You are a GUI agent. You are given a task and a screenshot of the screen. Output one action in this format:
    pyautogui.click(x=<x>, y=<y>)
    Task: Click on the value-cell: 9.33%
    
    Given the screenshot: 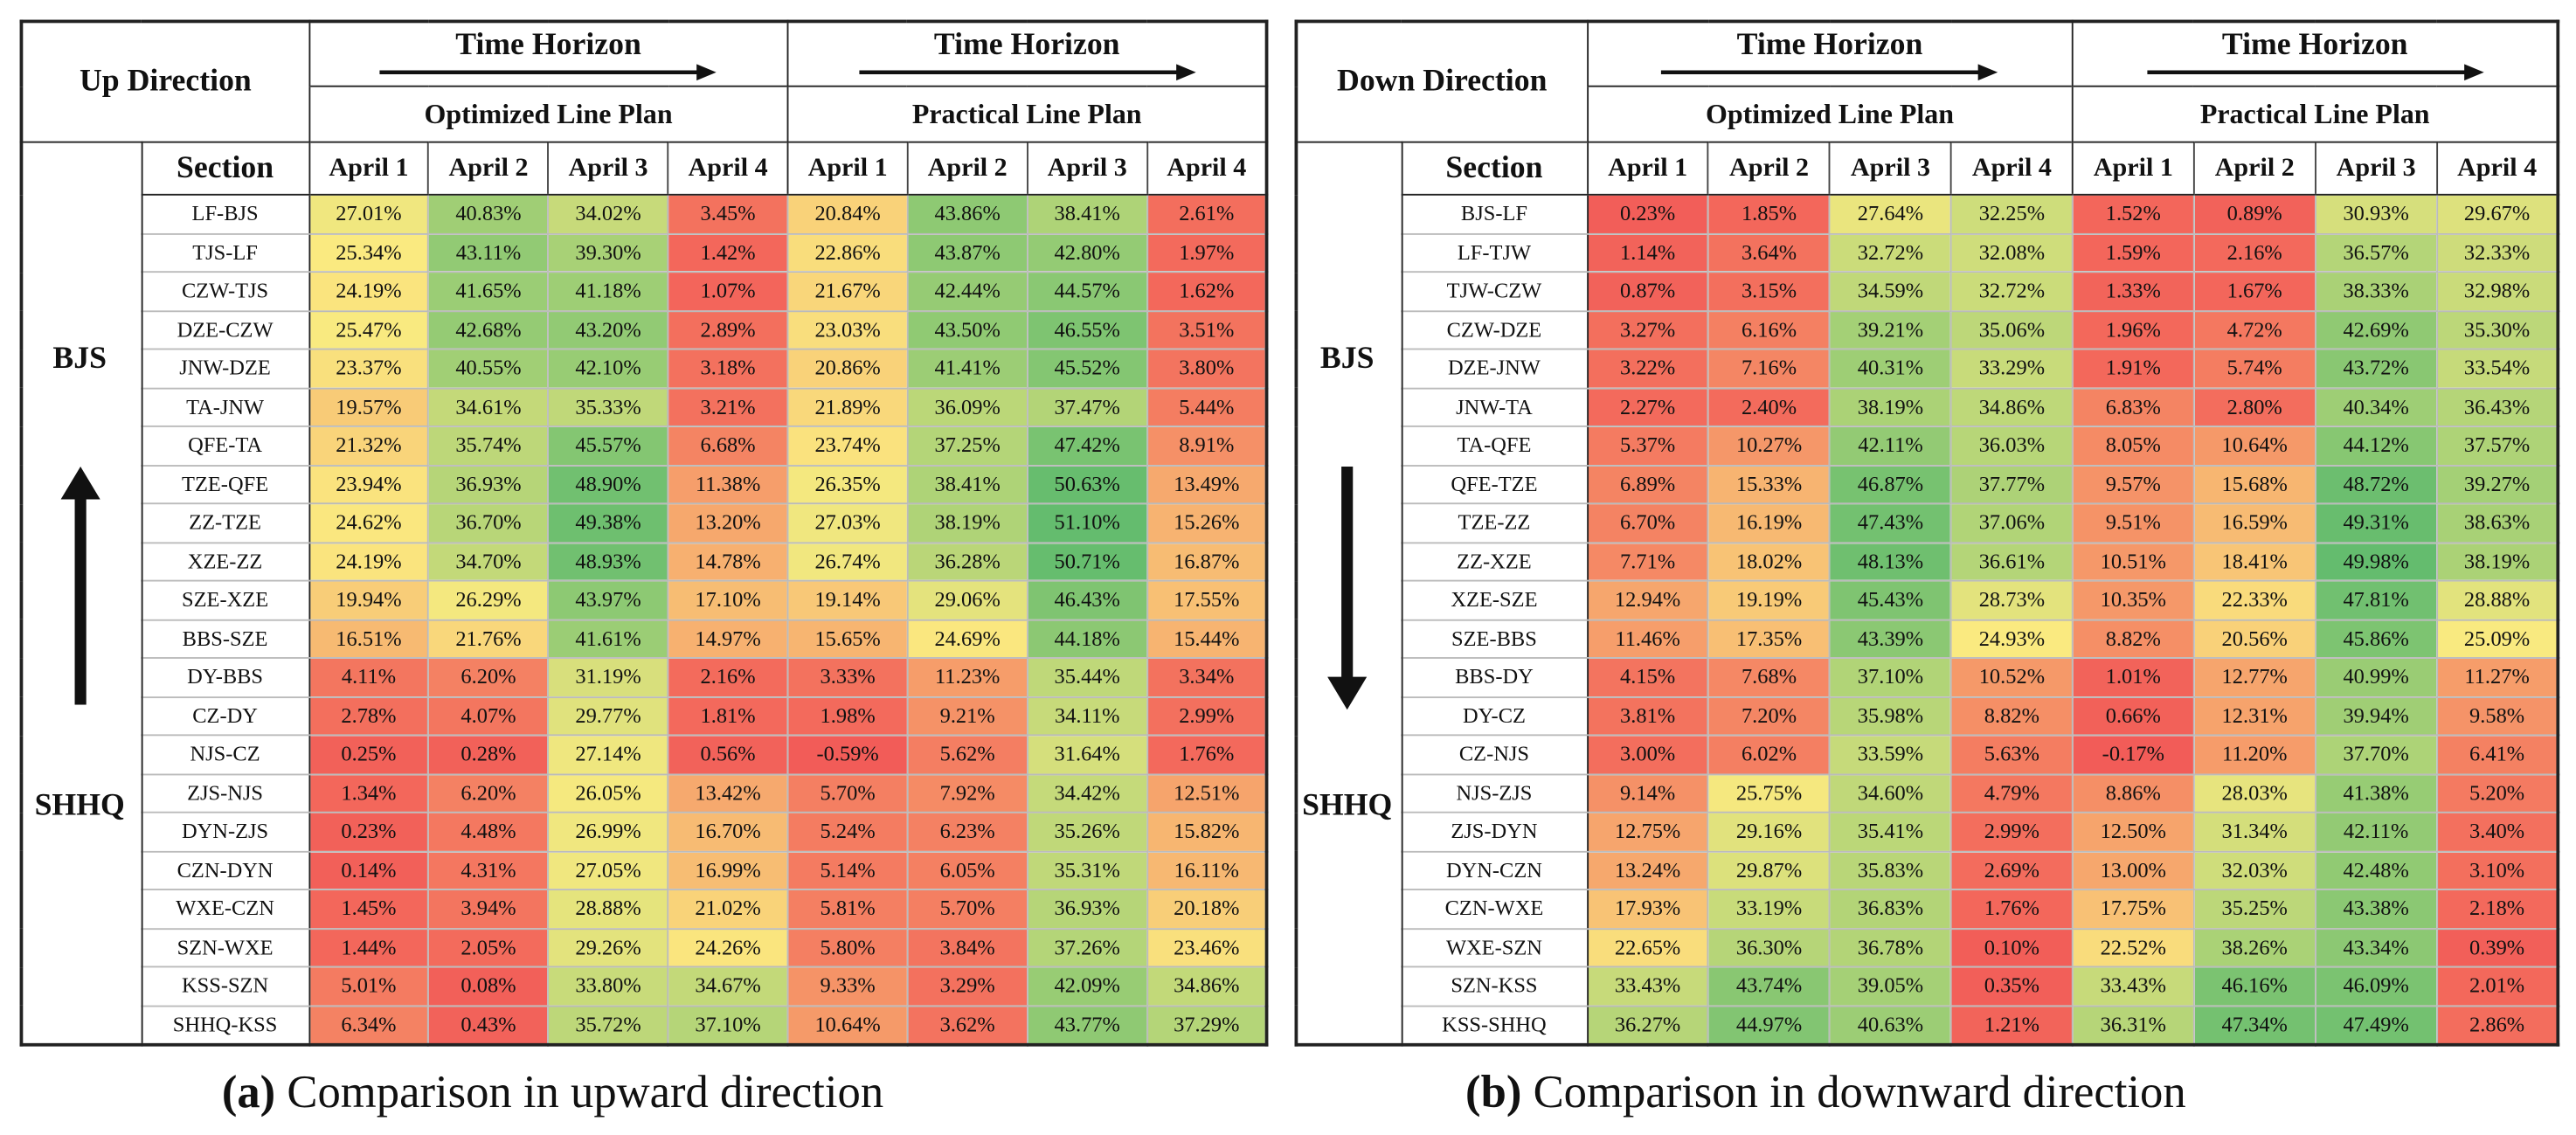 What is the action you would take?
    pyautogui.click(x=847, y=986)
    